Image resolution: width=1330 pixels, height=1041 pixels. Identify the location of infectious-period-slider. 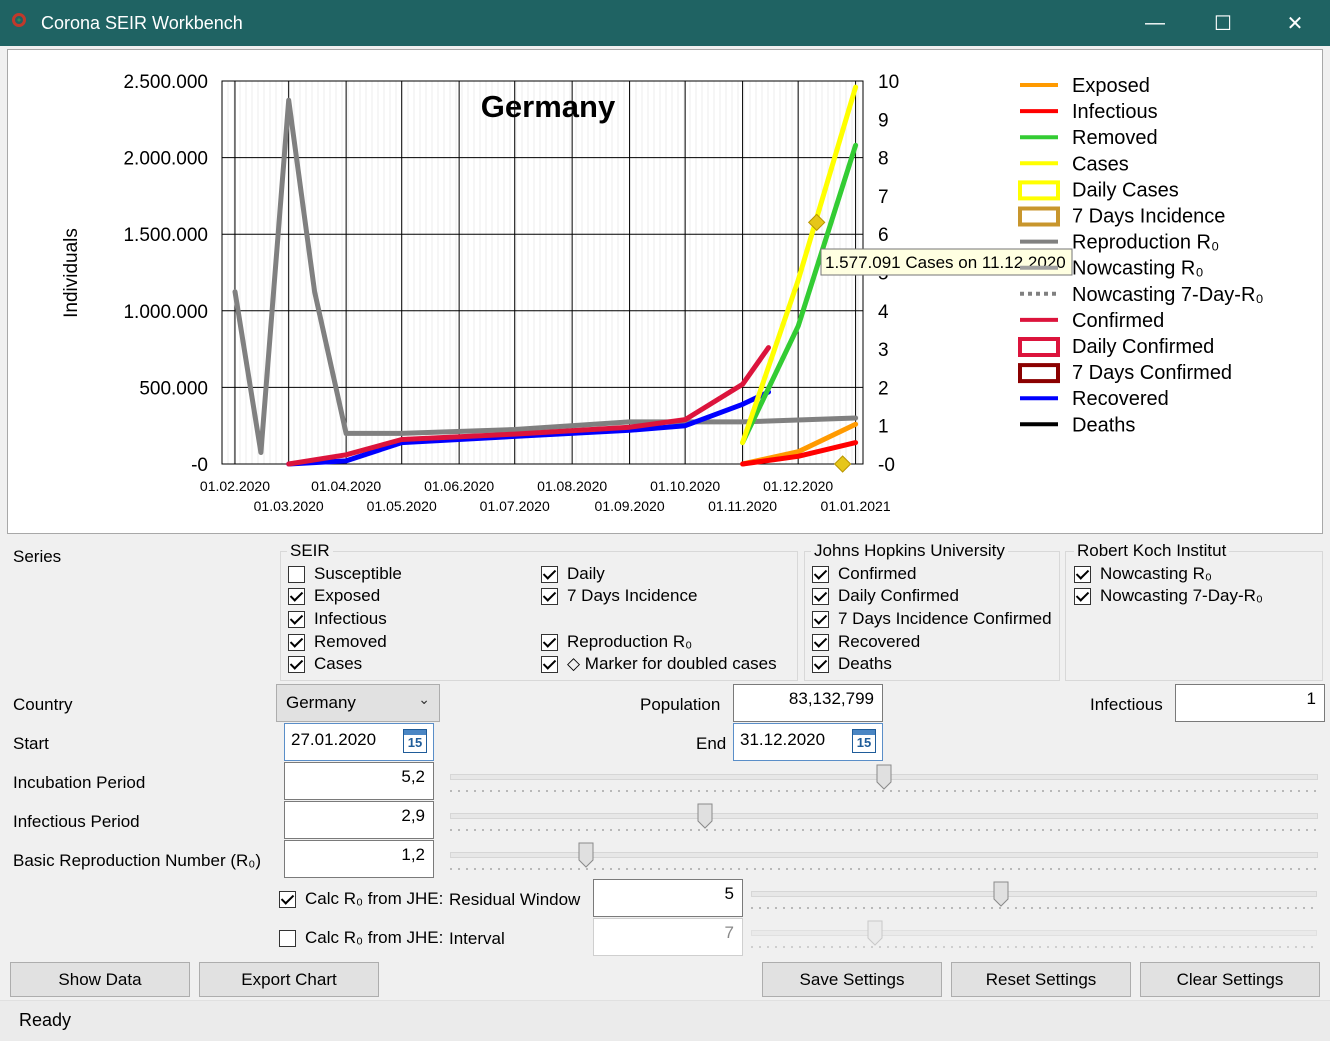
(884, 821).